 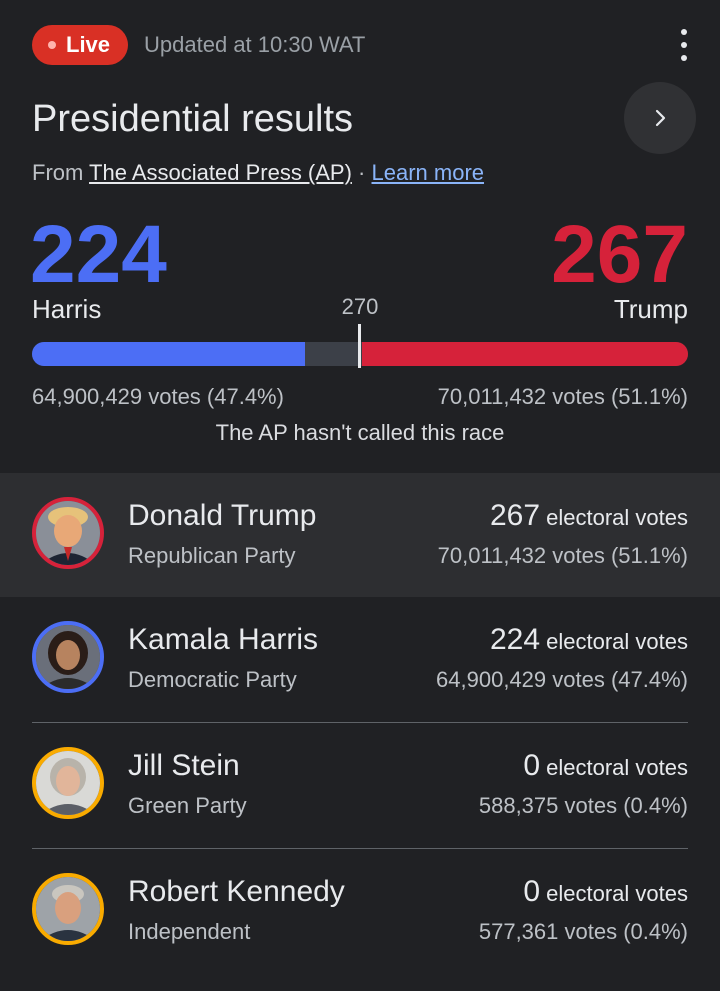 What do you see at coordinates (68, 909) in the screenshot?
I see `avatar-kennedy` at bounding box center [68, 909].